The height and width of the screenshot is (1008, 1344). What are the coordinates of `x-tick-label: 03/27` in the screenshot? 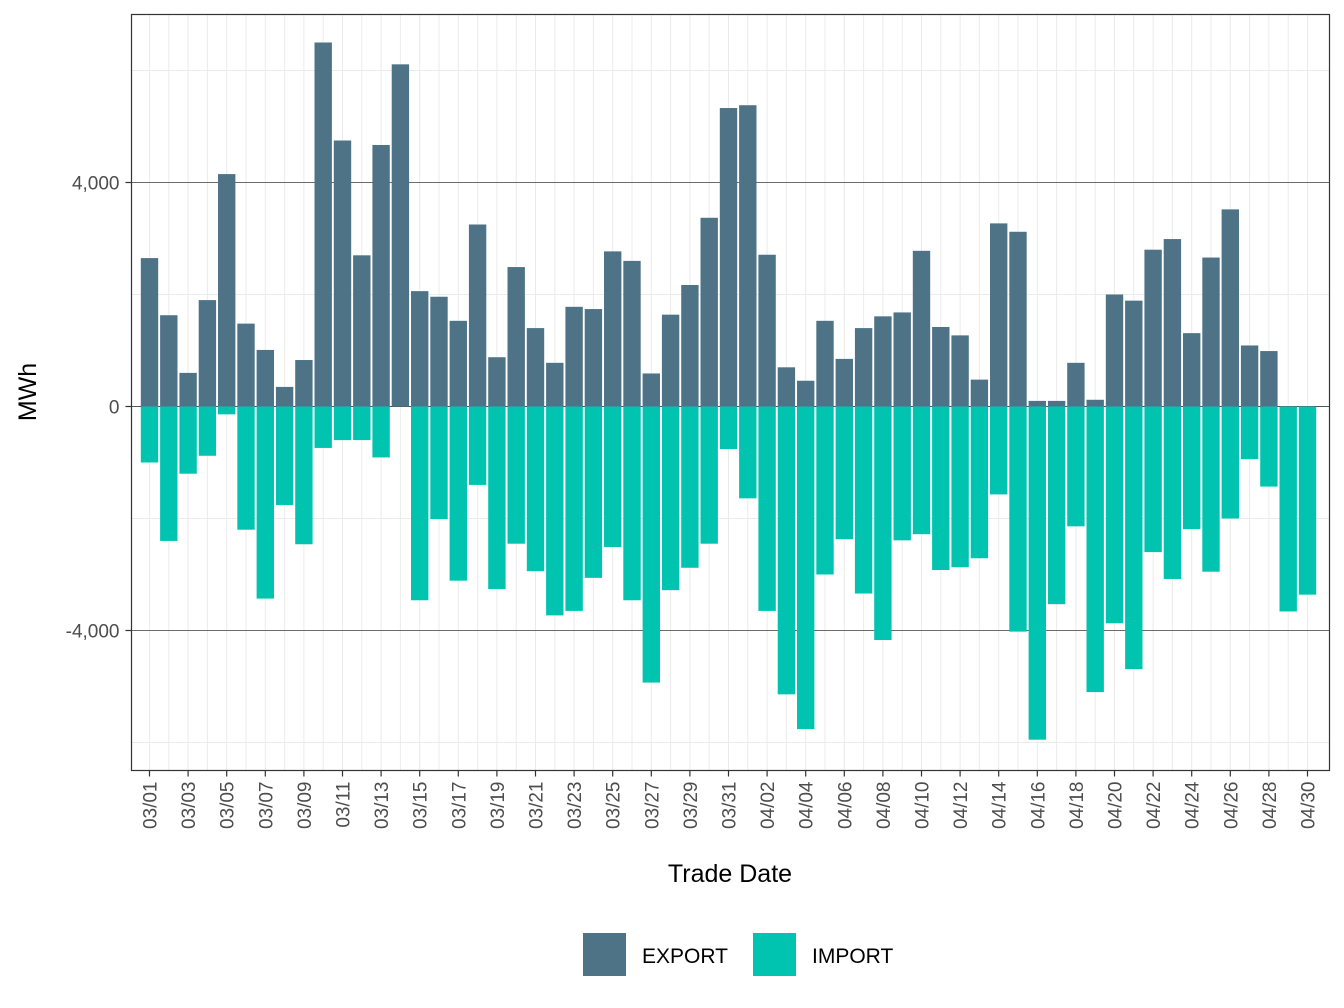 It's located at (652, 806).